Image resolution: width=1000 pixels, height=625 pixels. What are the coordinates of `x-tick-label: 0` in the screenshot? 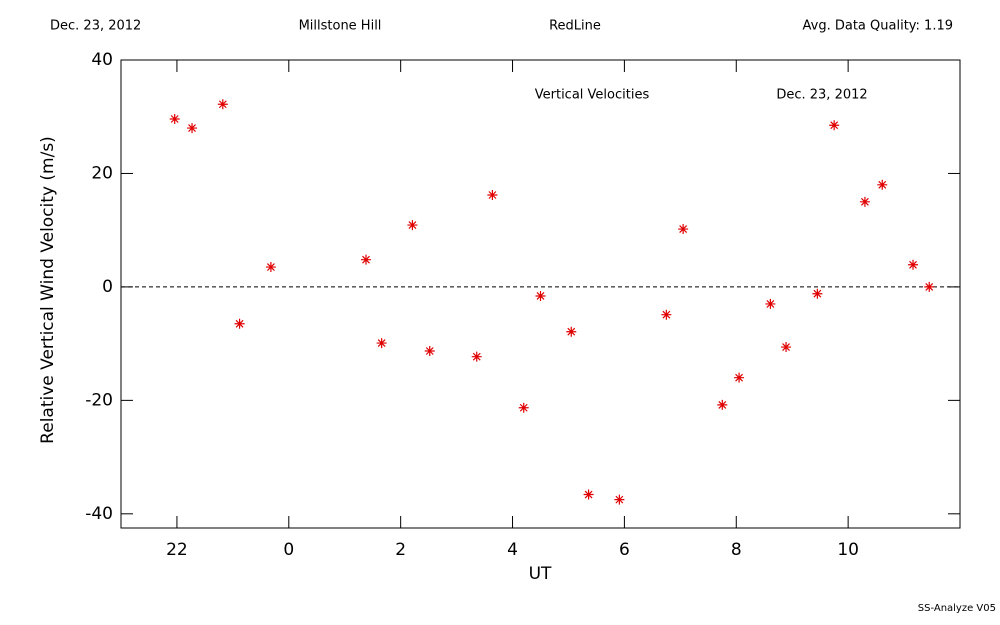 It's located at (288, 550).